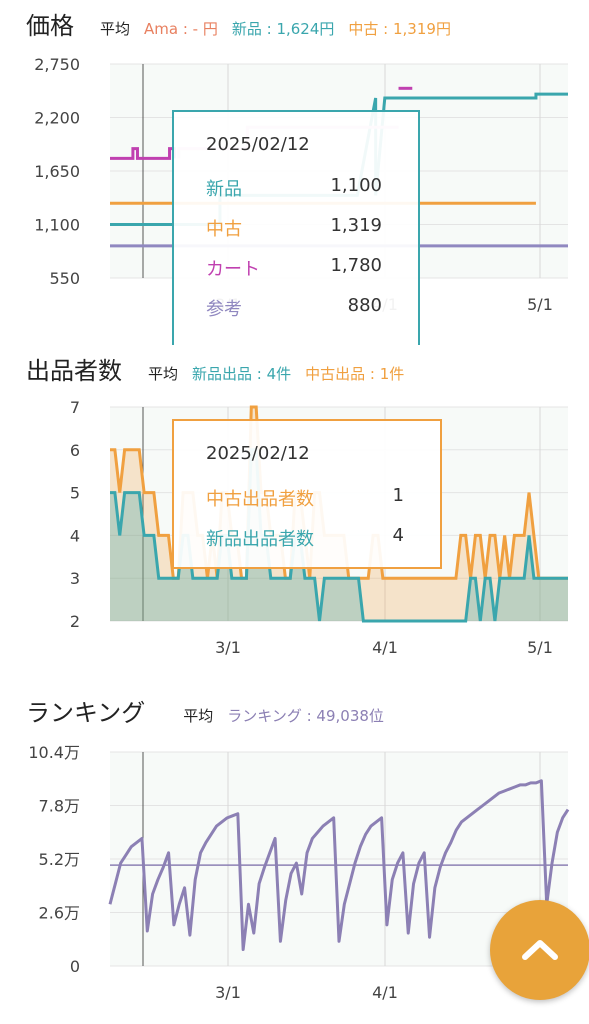  Describe the element at coordinates (385, 992) in the screenshot. I see `ranking-x-tick-label: 4/1` at that location.